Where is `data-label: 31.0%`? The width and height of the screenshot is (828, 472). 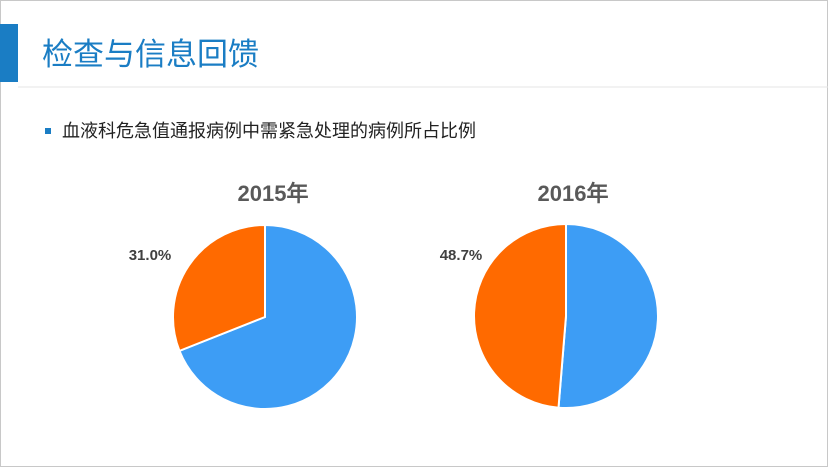 data-label: 31.0% is located at coordinates (150, 255).